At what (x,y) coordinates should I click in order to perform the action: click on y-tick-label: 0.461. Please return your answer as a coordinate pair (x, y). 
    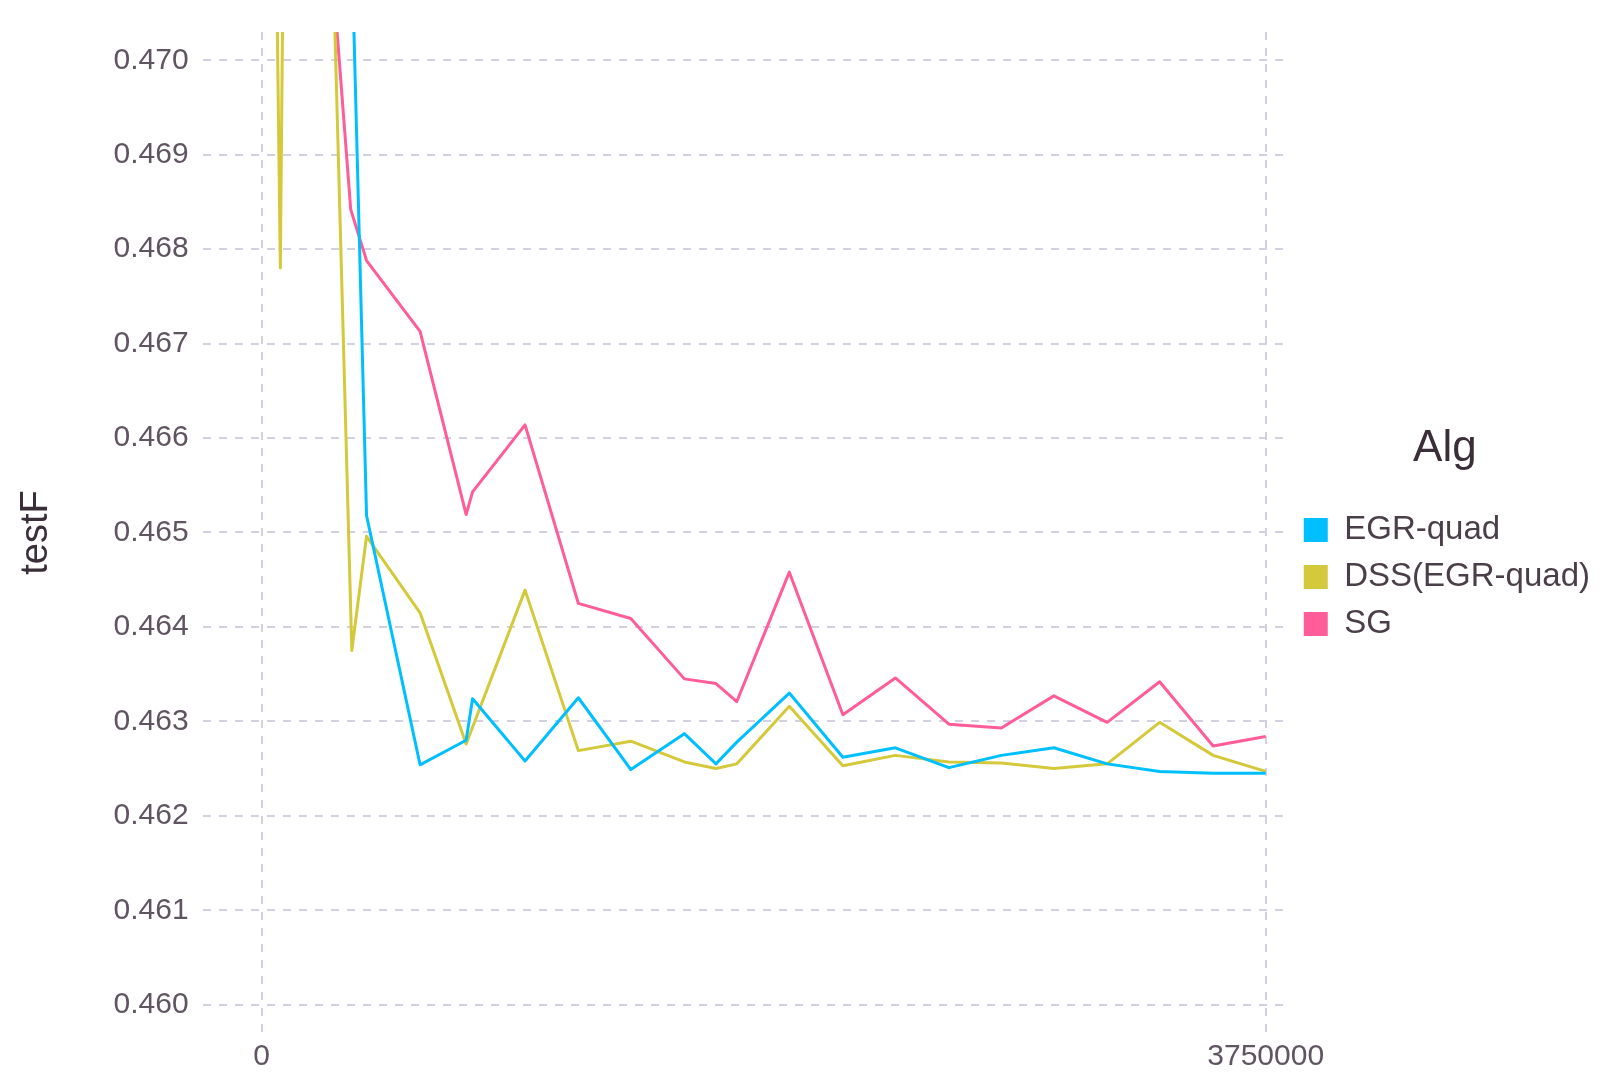
    Looking at the image, I should click on (151, 908).